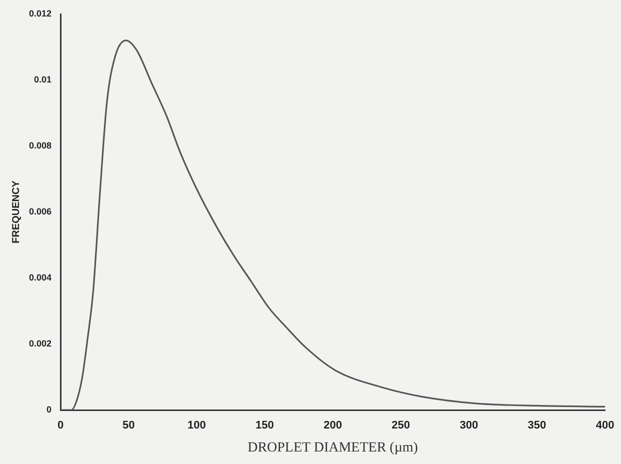  Describe the element at coordinates (40, 343) in the screenshot. I see `y-tick-label: 0.002` at that location.